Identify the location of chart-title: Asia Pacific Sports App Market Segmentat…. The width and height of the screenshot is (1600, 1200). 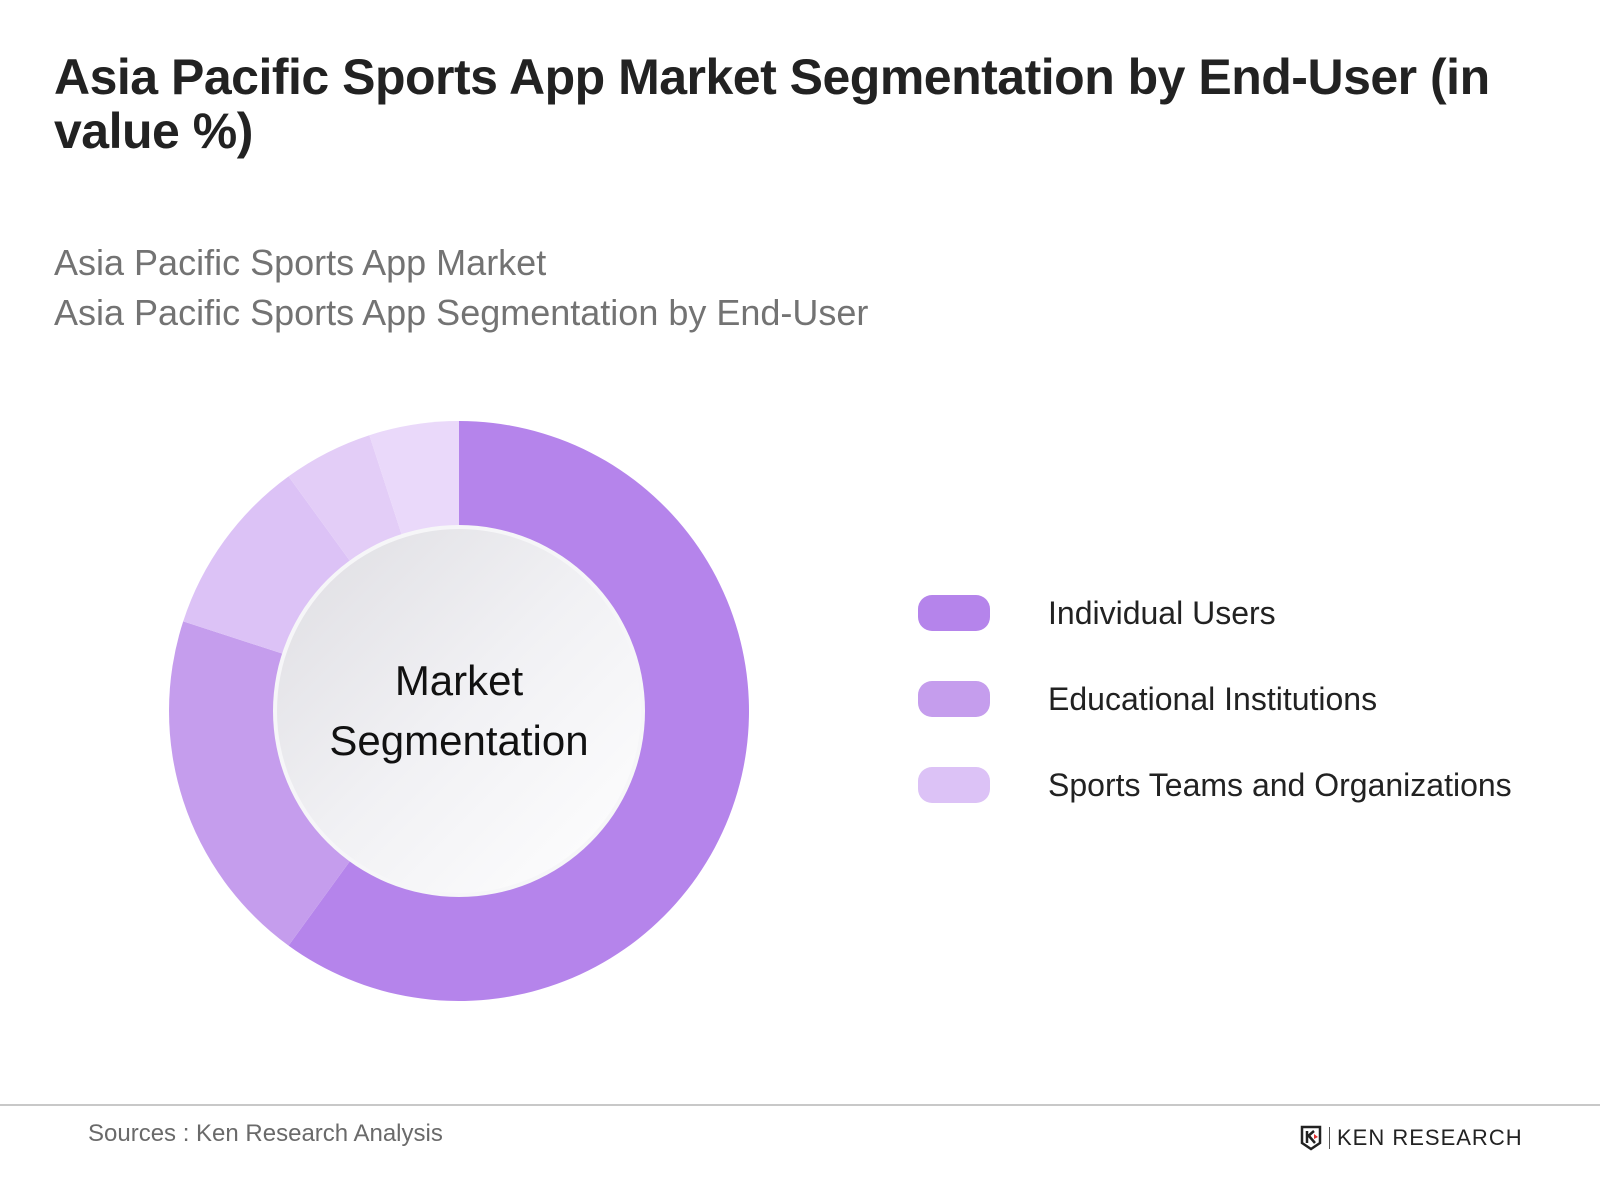
(772, 104).